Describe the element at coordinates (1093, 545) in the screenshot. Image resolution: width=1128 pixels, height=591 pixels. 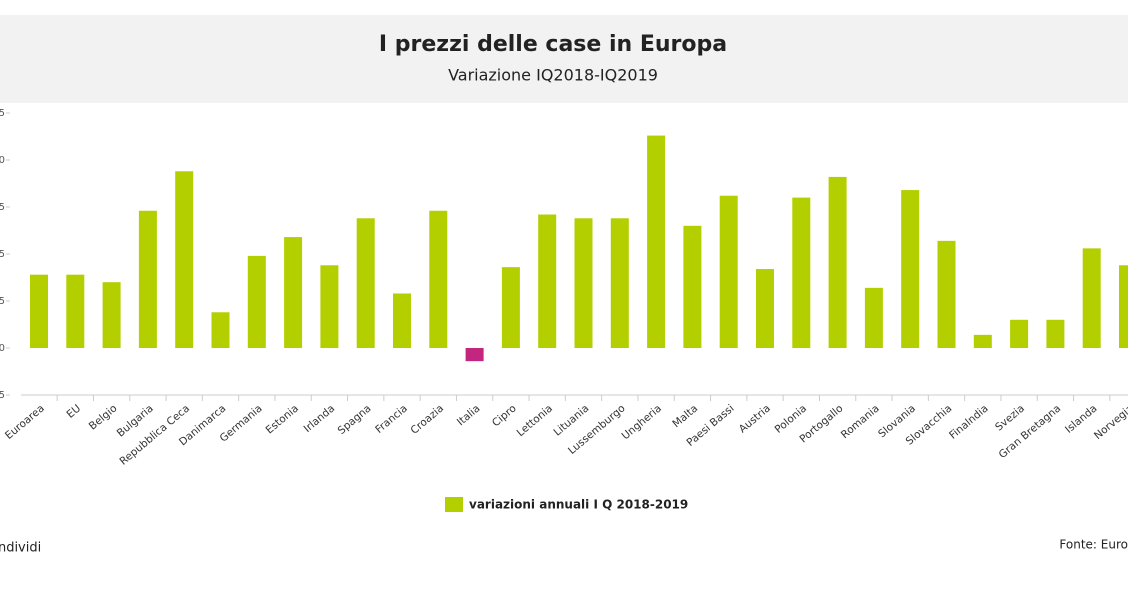
I see `source: Fonte: Euro` at that location.